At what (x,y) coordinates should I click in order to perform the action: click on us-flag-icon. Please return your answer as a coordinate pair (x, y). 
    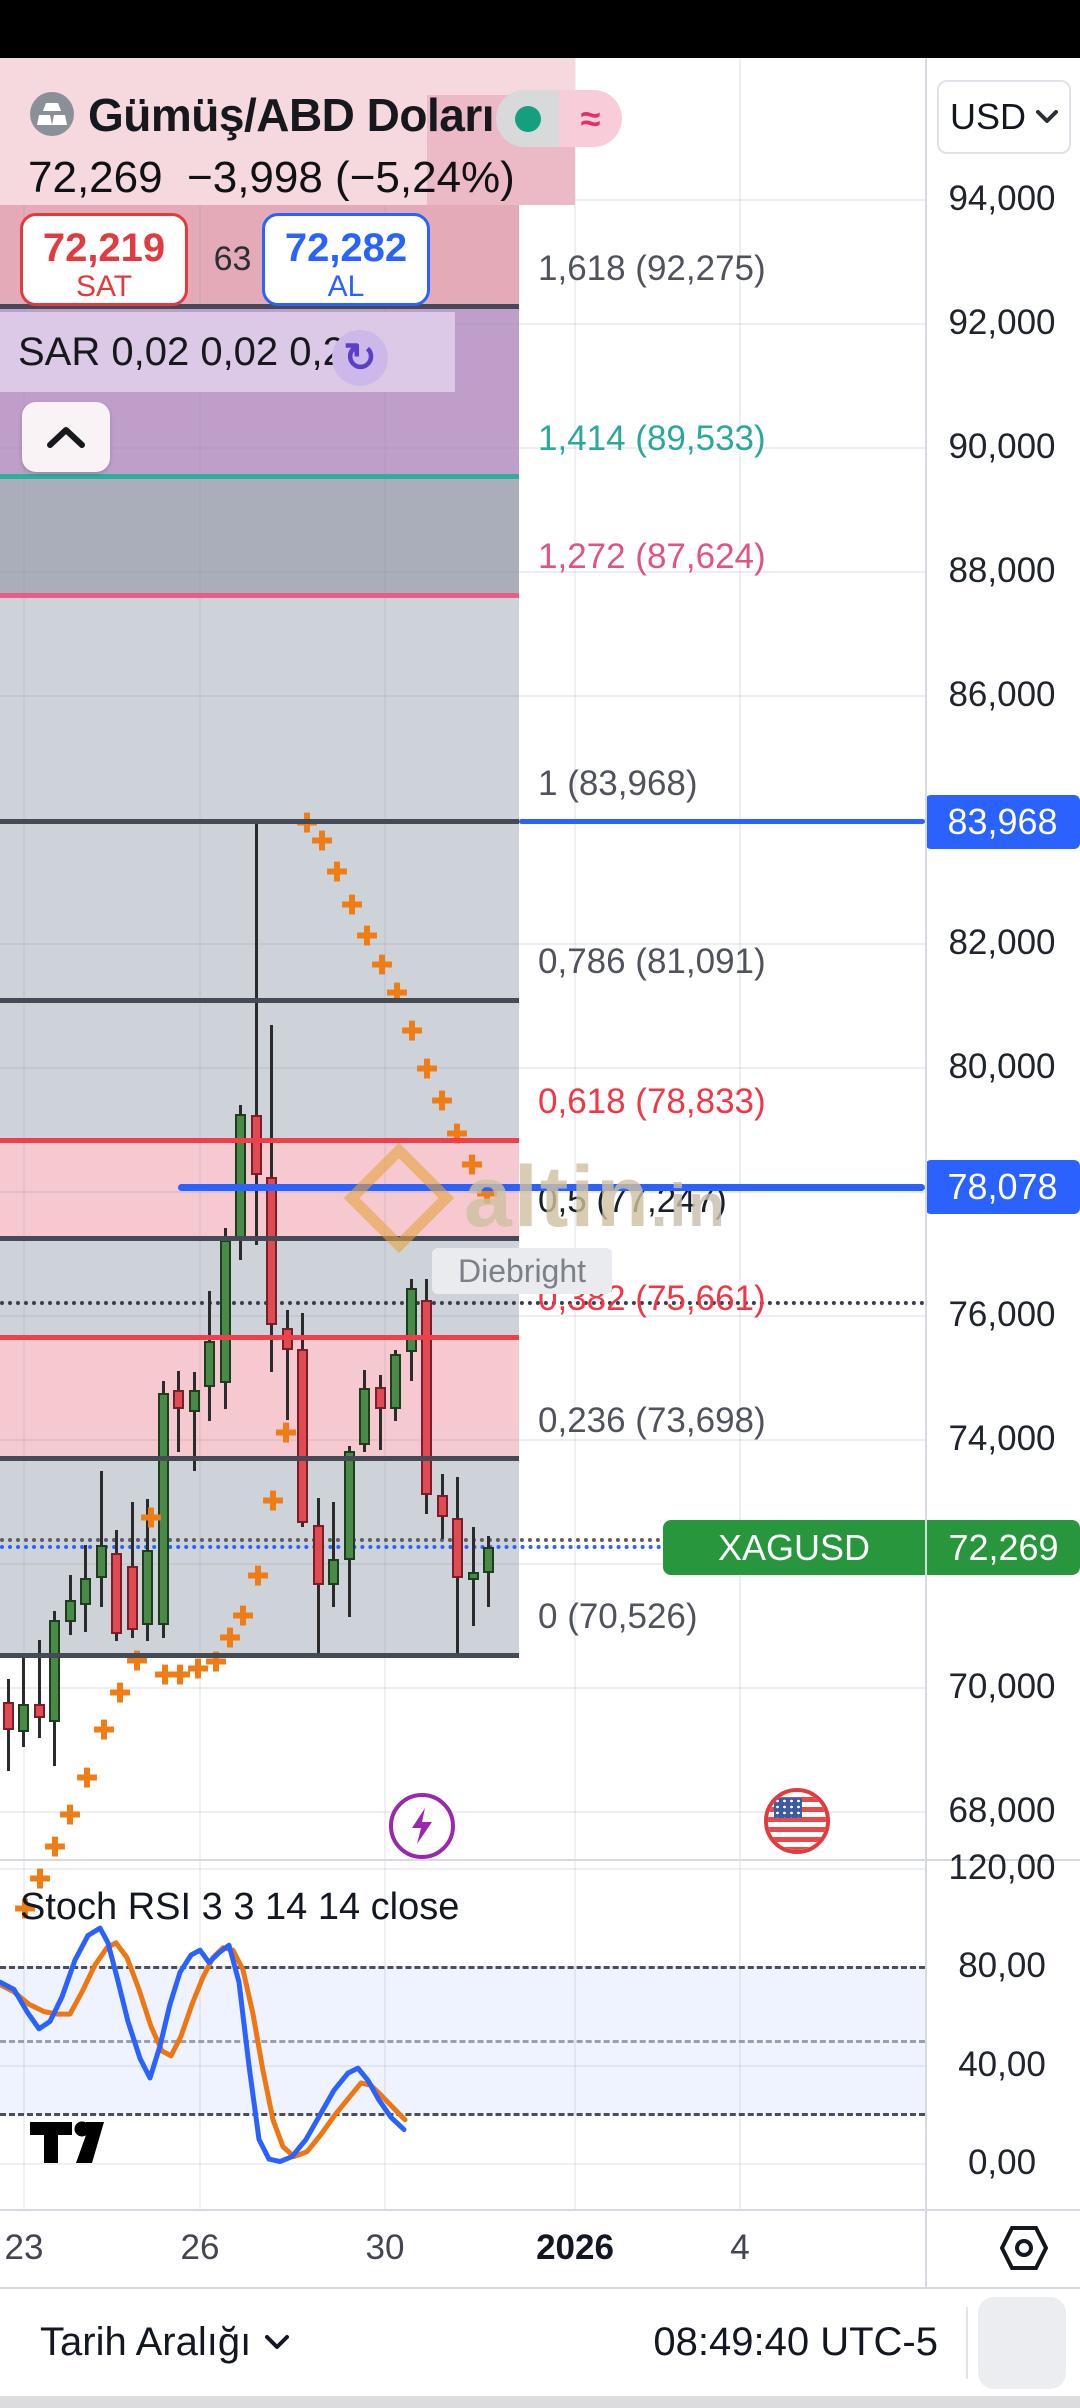
    Looking at the image, I should click on (797, 1821).